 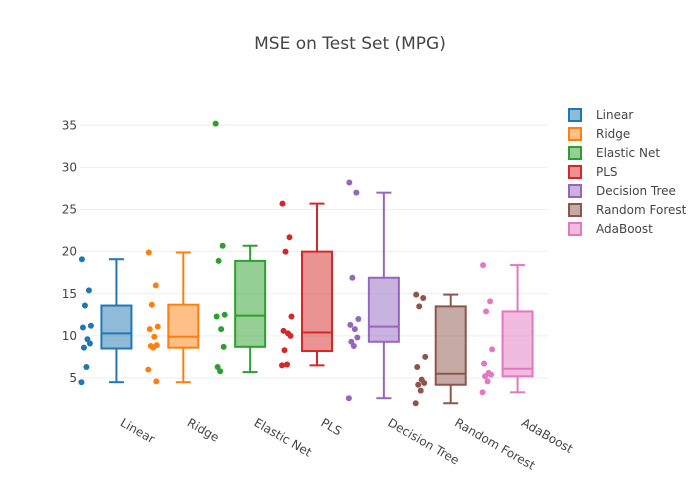 What do you see at coordinates (593, 172) in the screenshot?
I see `legend-item-pls: PLS` at bounding box center [593, 172].